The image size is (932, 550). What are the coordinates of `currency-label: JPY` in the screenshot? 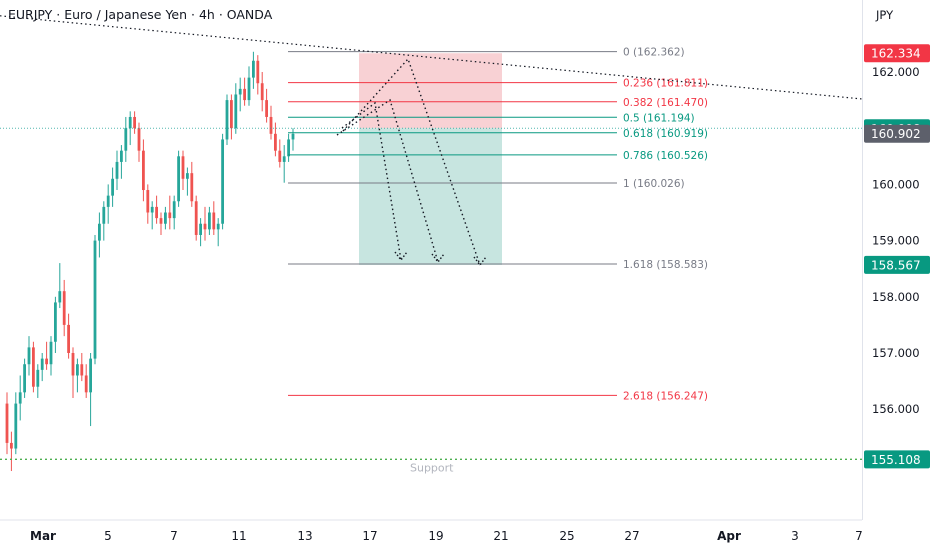 It's located at (885, 15).